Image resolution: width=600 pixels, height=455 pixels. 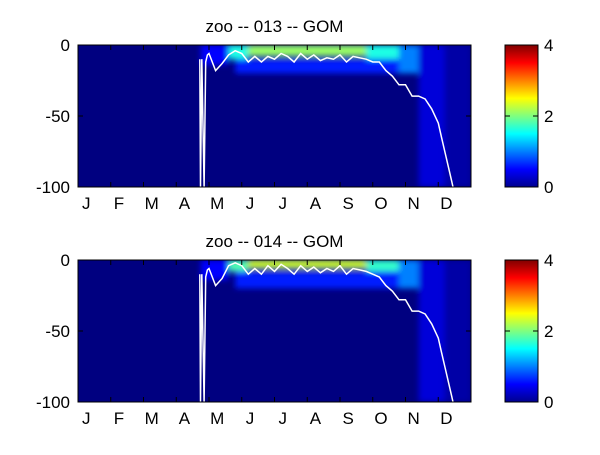 What do you see at coordinates (275, 241) in the screenshot?
I see `plot-title: zoo -- 014 -- GOM` at bounding box center [275, 241].